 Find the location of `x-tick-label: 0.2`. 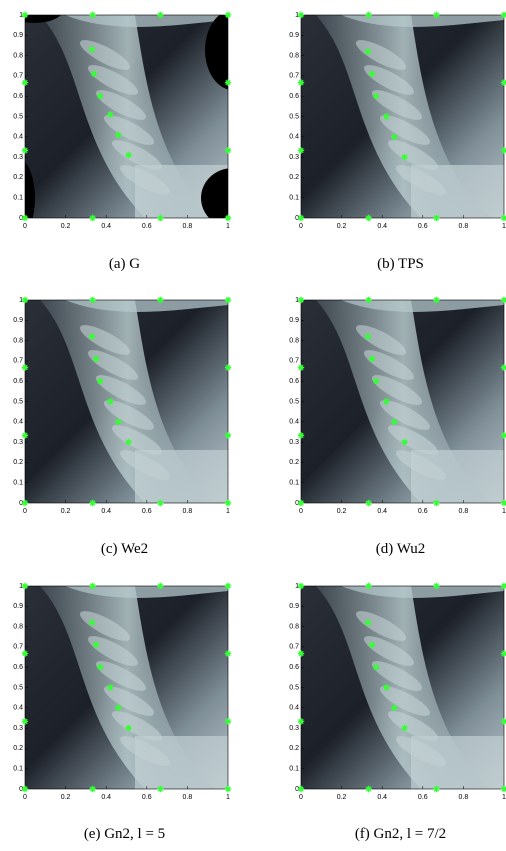

x-tick-label: 0.2 is located at coordinates (66, 511).